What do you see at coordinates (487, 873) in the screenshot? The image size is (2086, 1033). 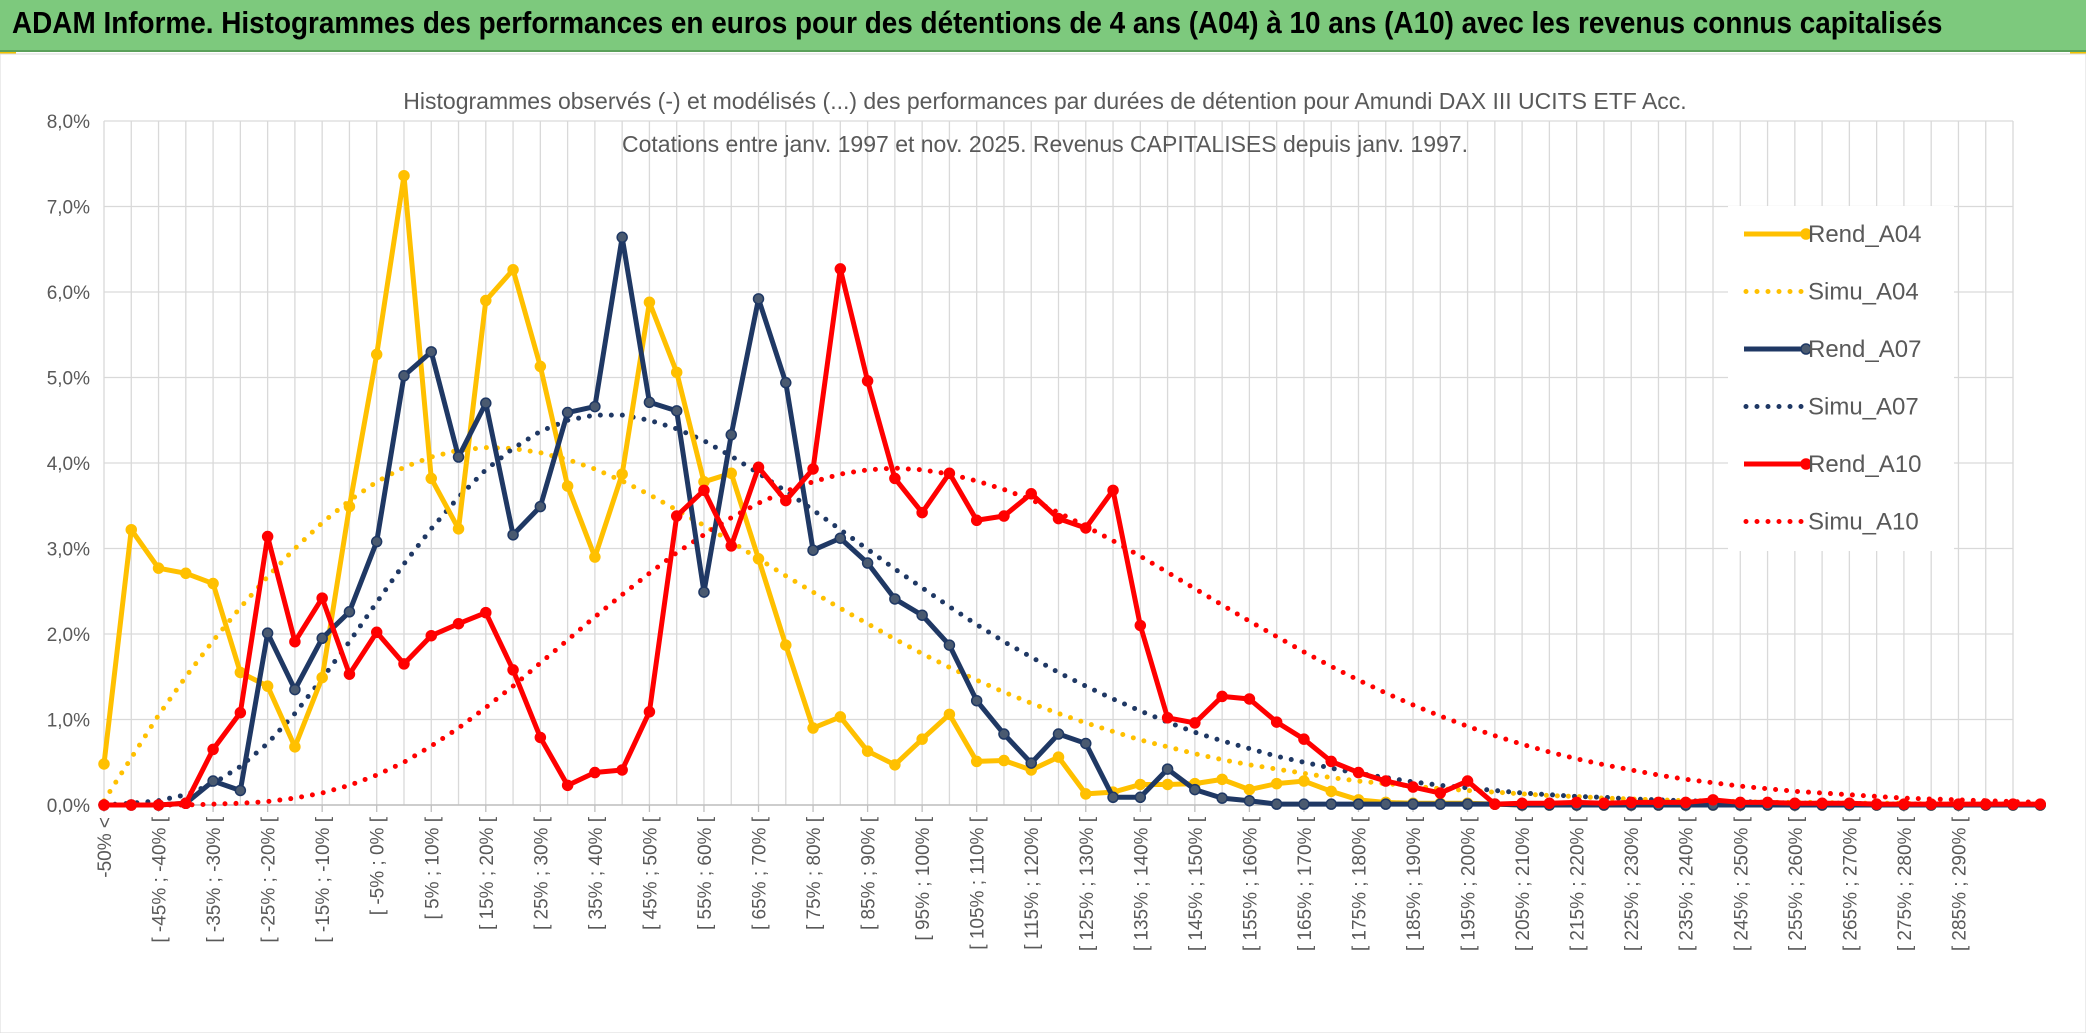 I see `x-tick-label: [ 15% ; 20% [` at bounding box center [487, 873].